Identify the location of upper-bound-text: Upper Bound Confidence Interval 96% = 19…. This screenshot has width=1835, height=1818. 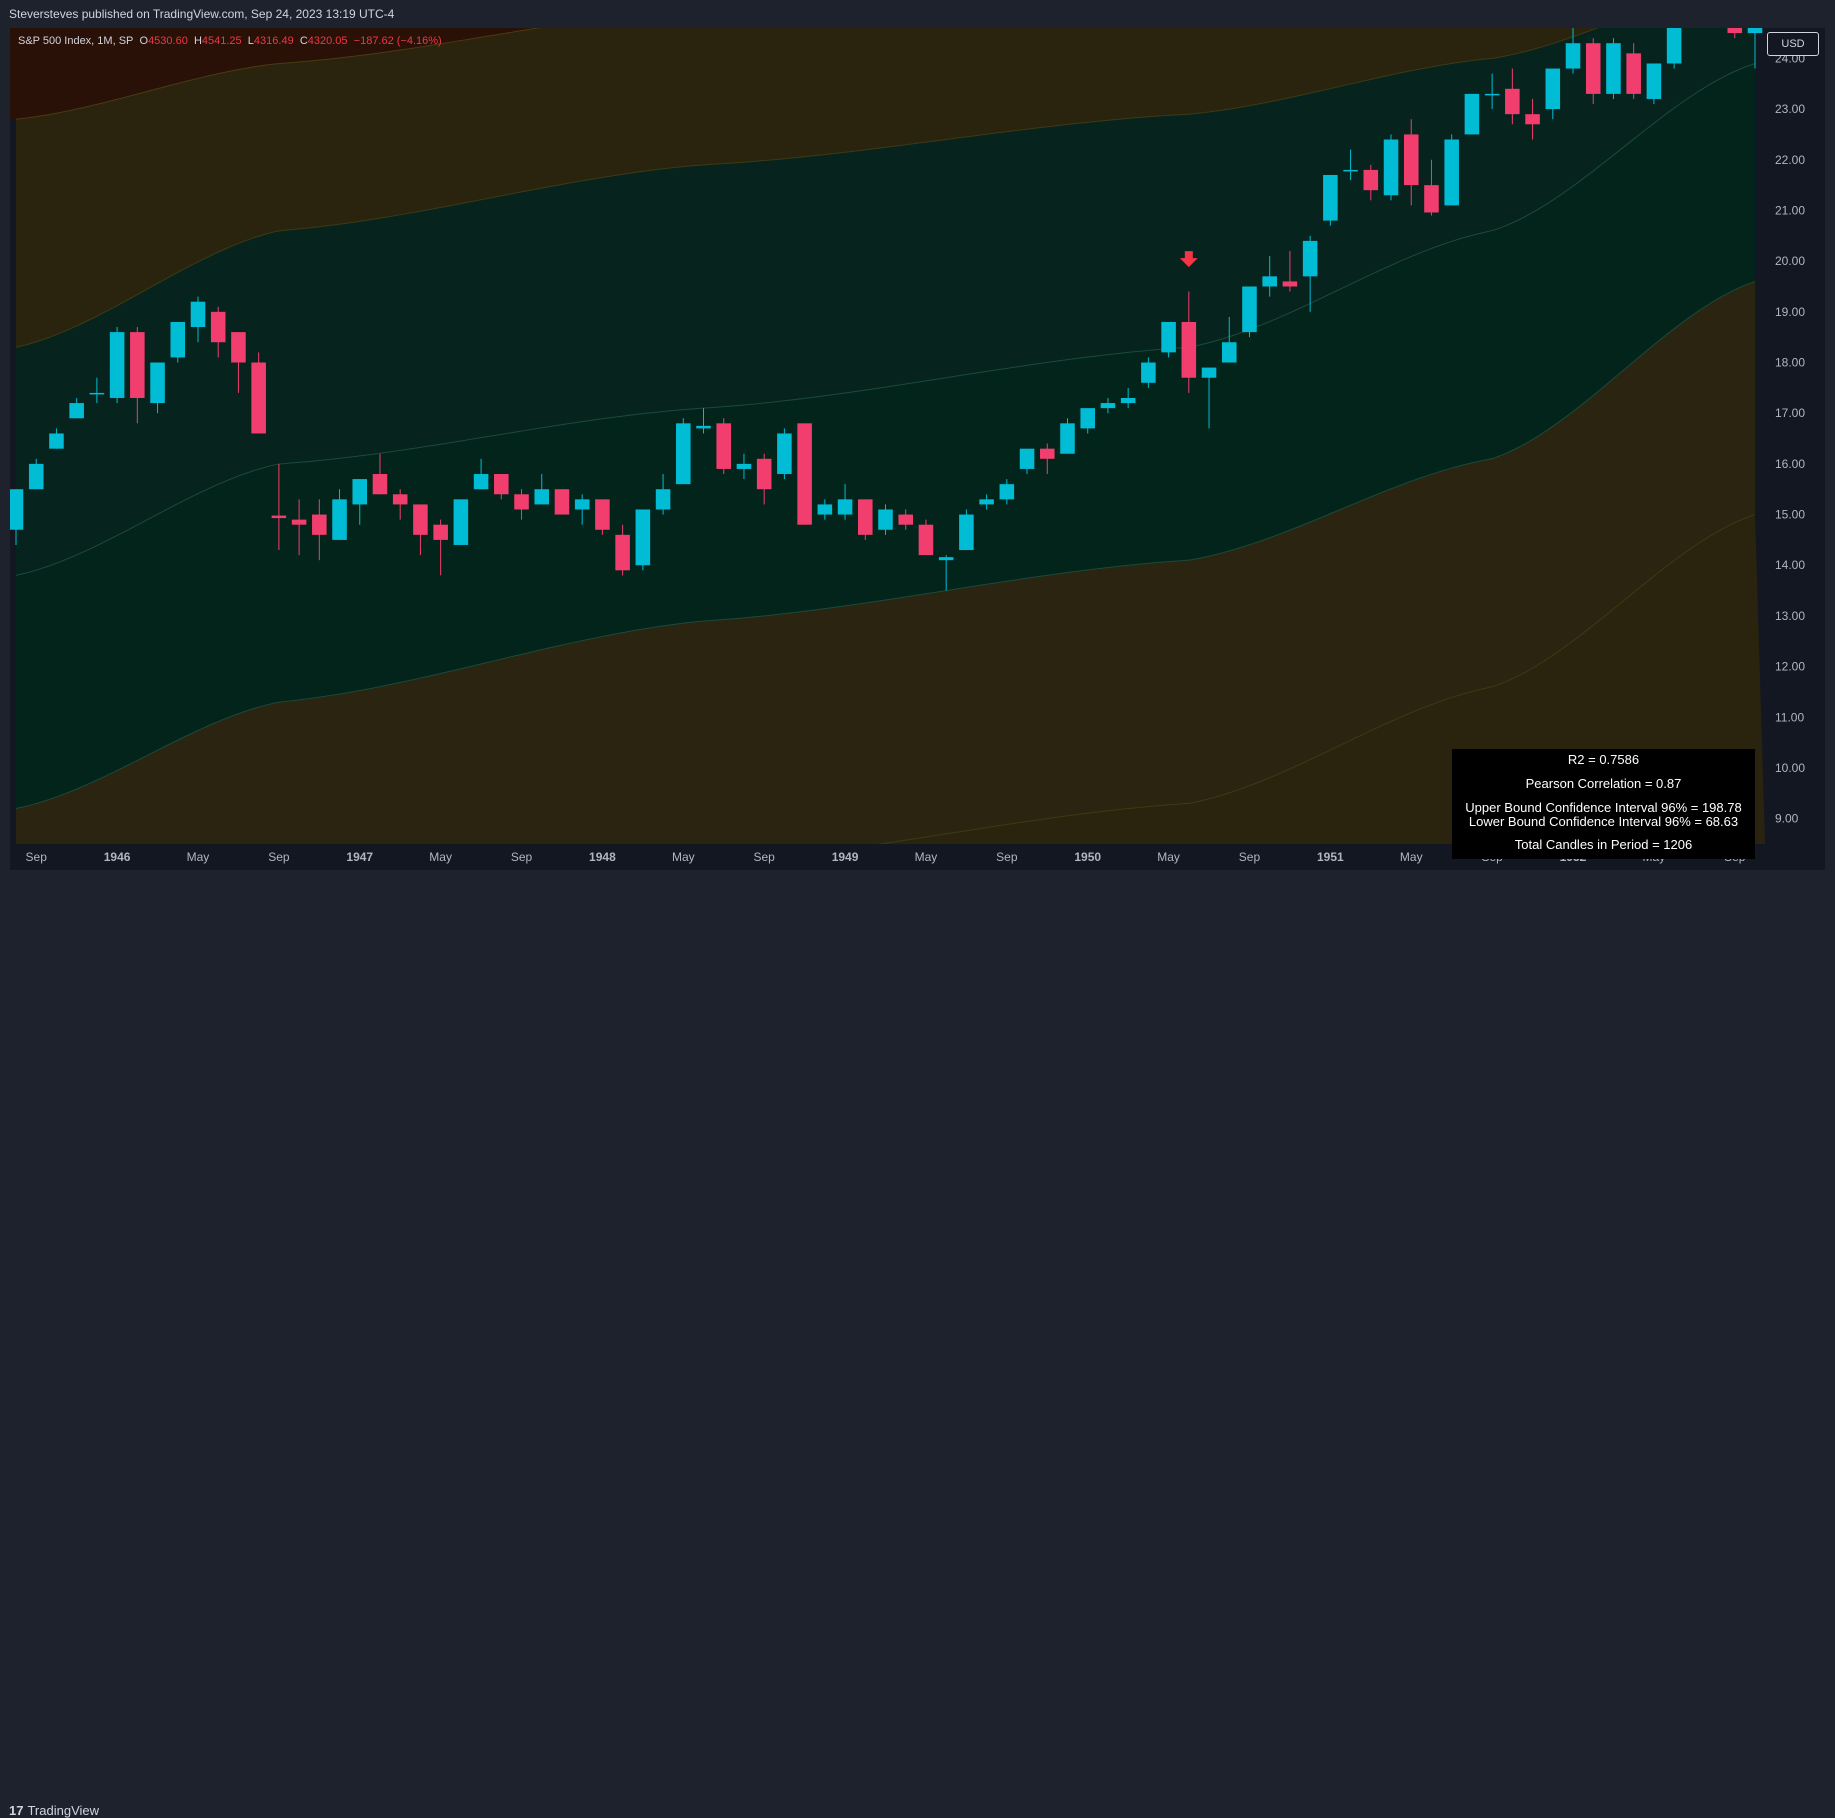
(1603, 807).